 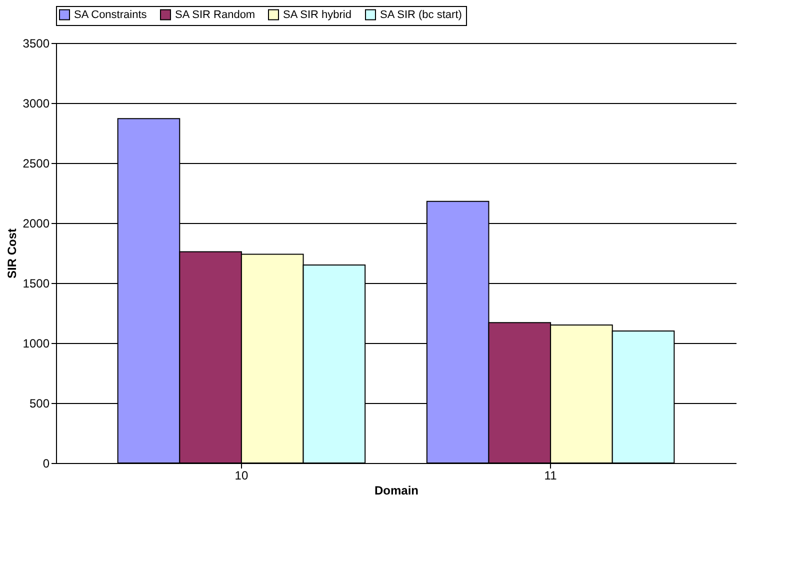 What do you see at coordinates (36, 43) in the screenshot?
I see `y-tick-label: 3500` at bounding box center [36, 43].